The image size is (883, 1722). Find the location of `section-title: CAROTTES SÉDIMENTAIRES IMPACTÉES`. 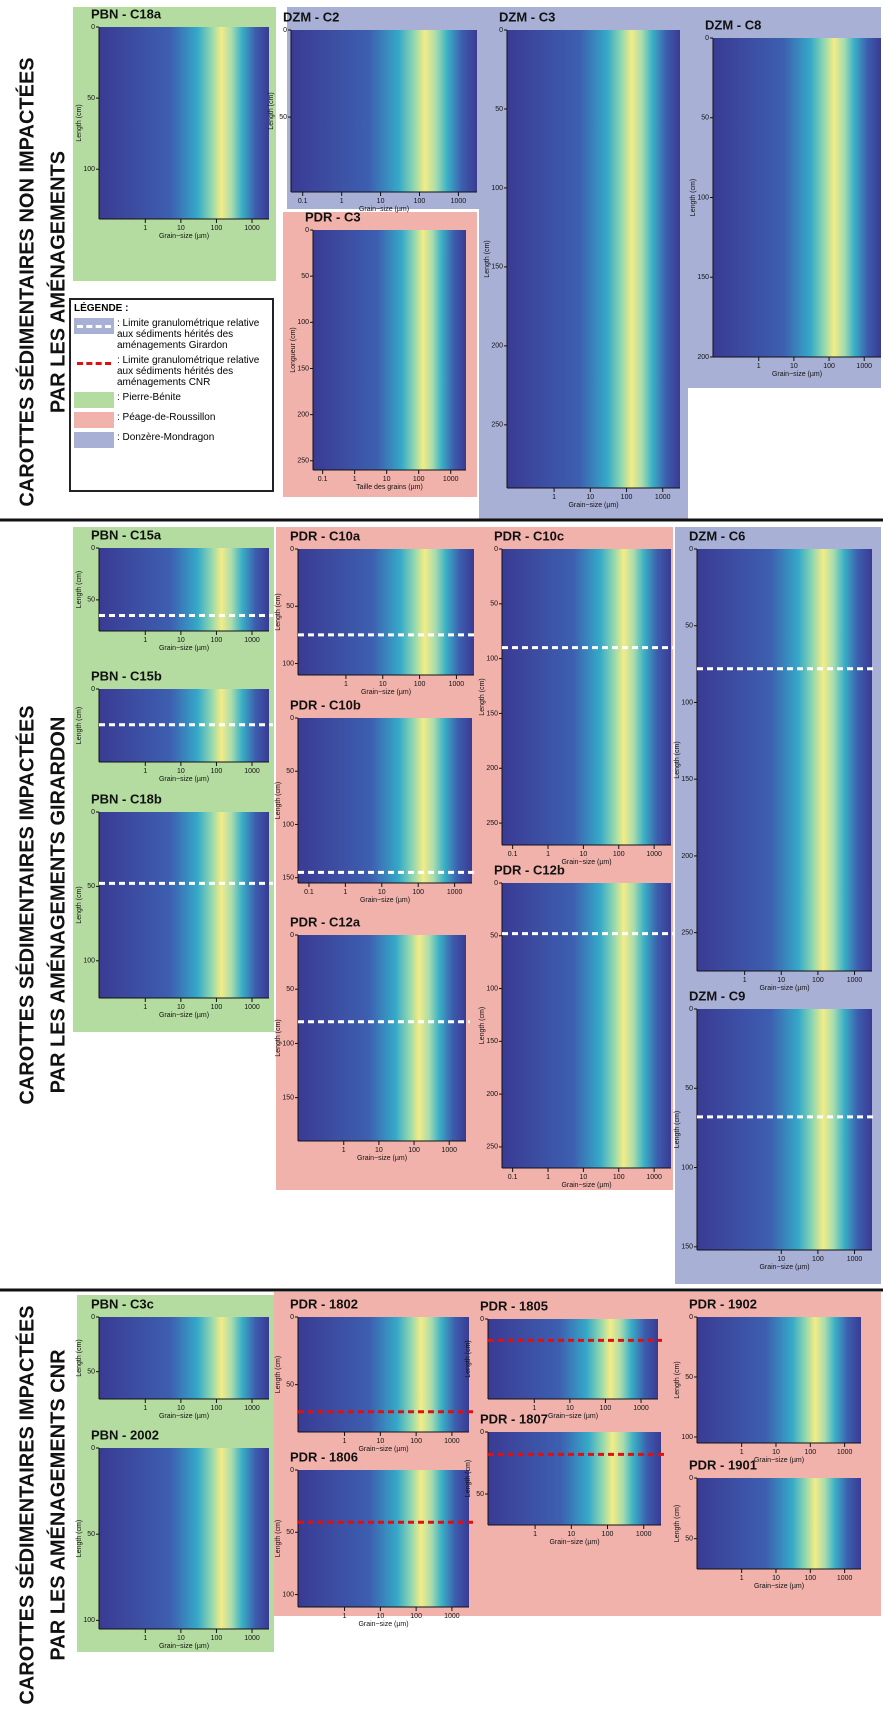

section-title: CAROTTES SÉDIMENTAIRES IMPACTÉES is located at coordinates (26, 904).